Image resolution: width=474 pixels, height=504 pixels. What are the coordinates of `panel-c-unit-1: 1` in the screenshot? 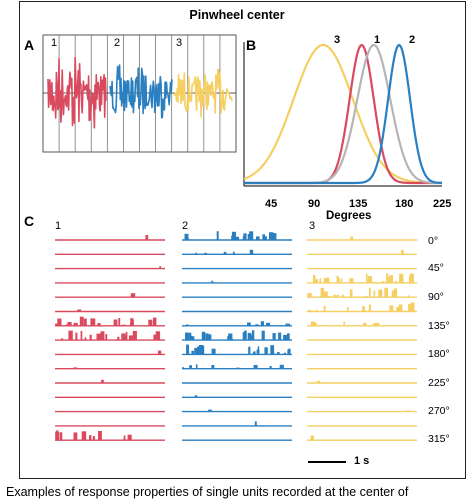 It's located at (58, 226).